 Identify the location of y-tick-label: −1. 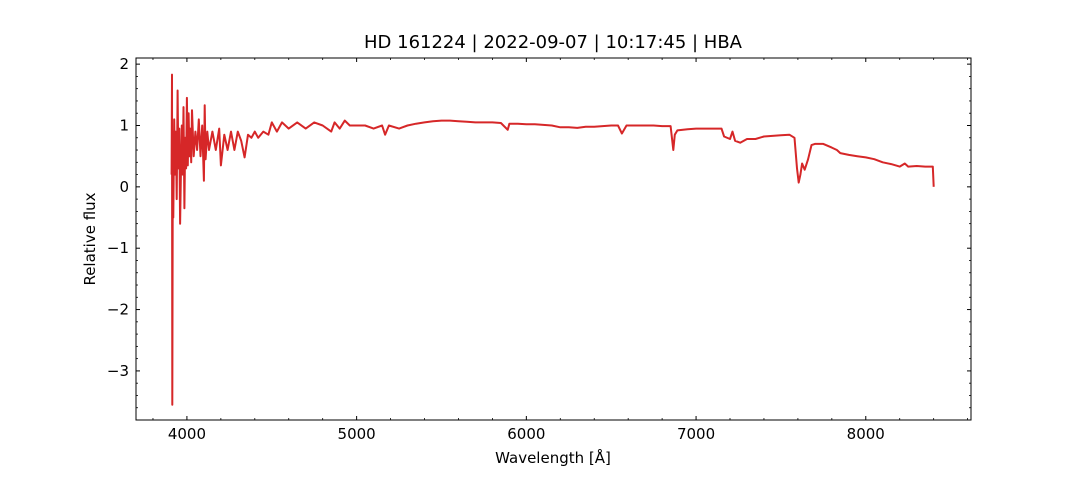
(118, 248).